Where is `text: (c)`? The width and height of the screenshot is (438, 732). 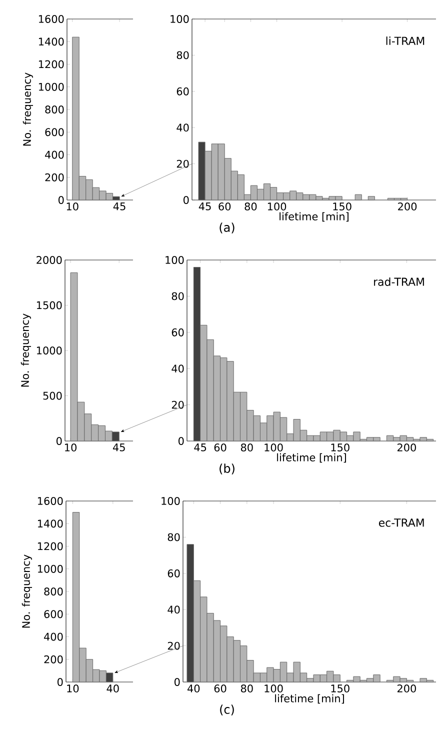 text: (c) is located at coordinates (227, 710).